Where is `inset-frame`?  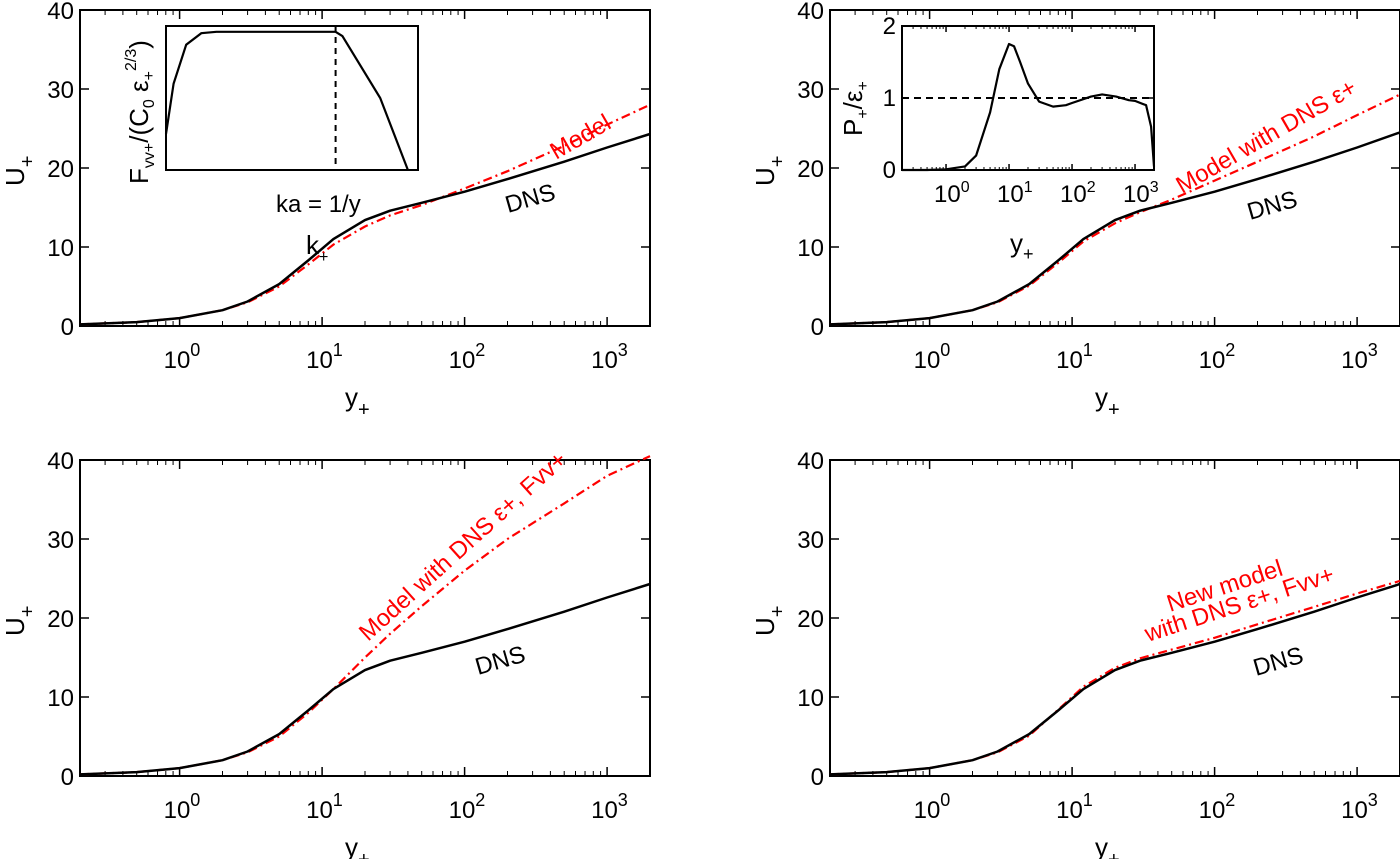
inset-frame is located at coordinates (292, 98).